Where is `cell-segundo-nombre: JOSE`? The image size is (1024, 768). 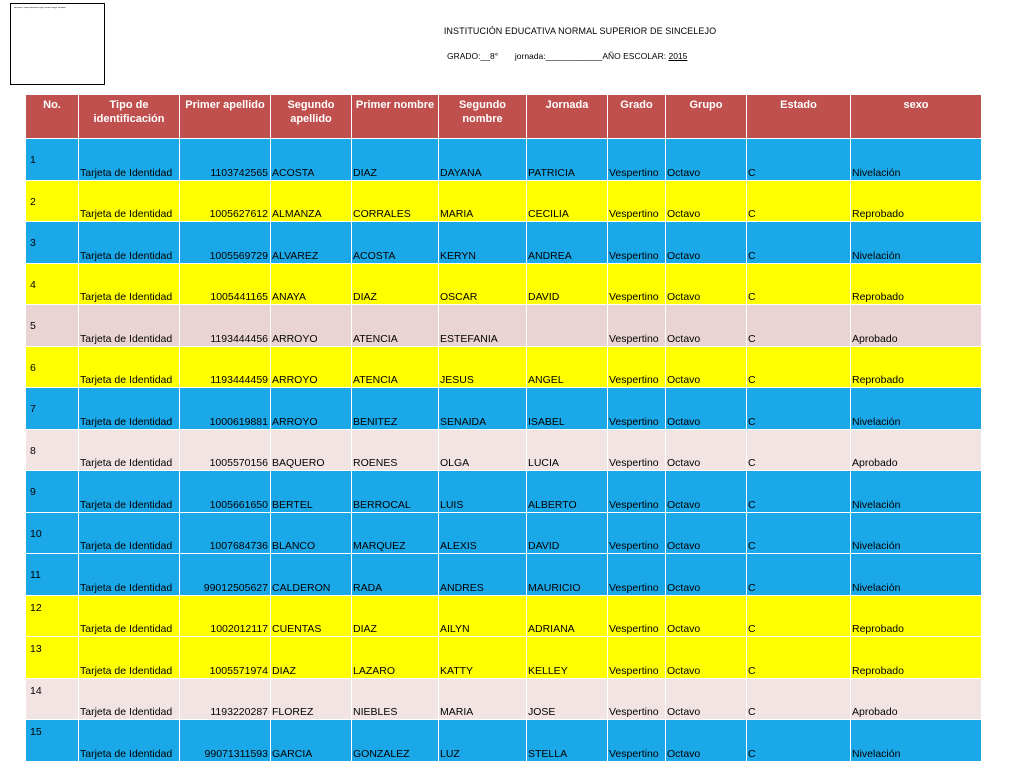 cell-segundo-nombre: JOSE is located at coordinates (567, 698).